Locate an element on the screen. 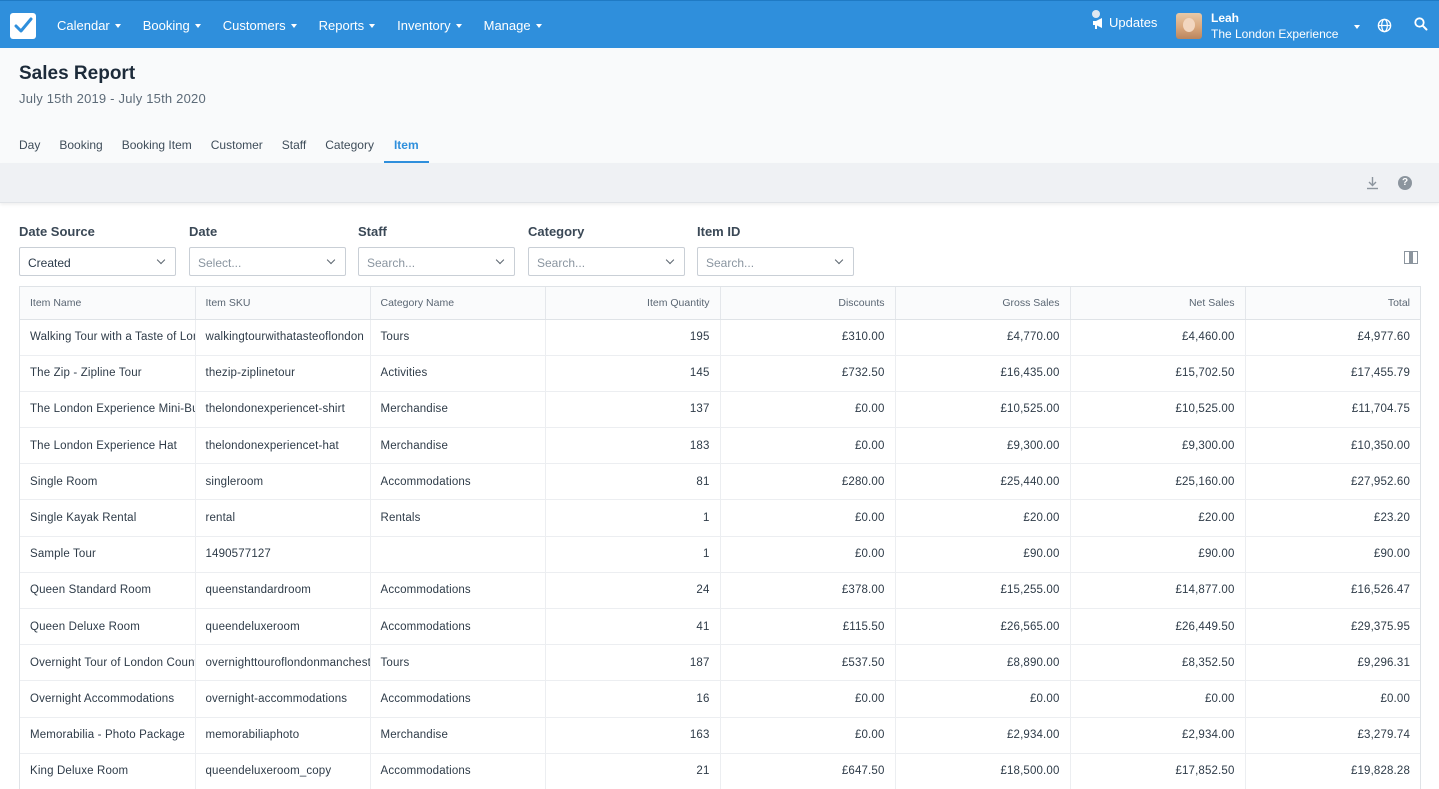 The height and width of the screenshot is (789, 1439). cell-gross-sales: £9,300.00 is located at coordinates (983, 446).